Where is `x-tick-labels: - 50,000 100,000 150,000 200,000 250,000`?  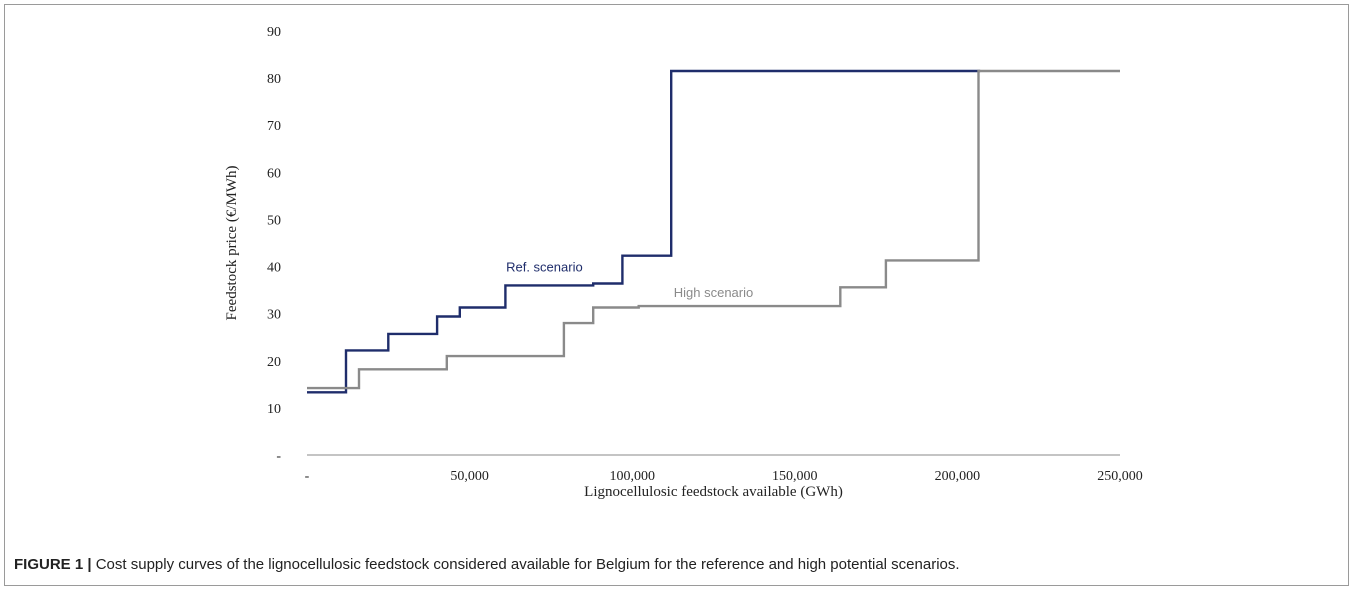 x-tick-labels: - 50,000 100,000 150,000 200,000 250,000 is located at coordinates (724, 476).